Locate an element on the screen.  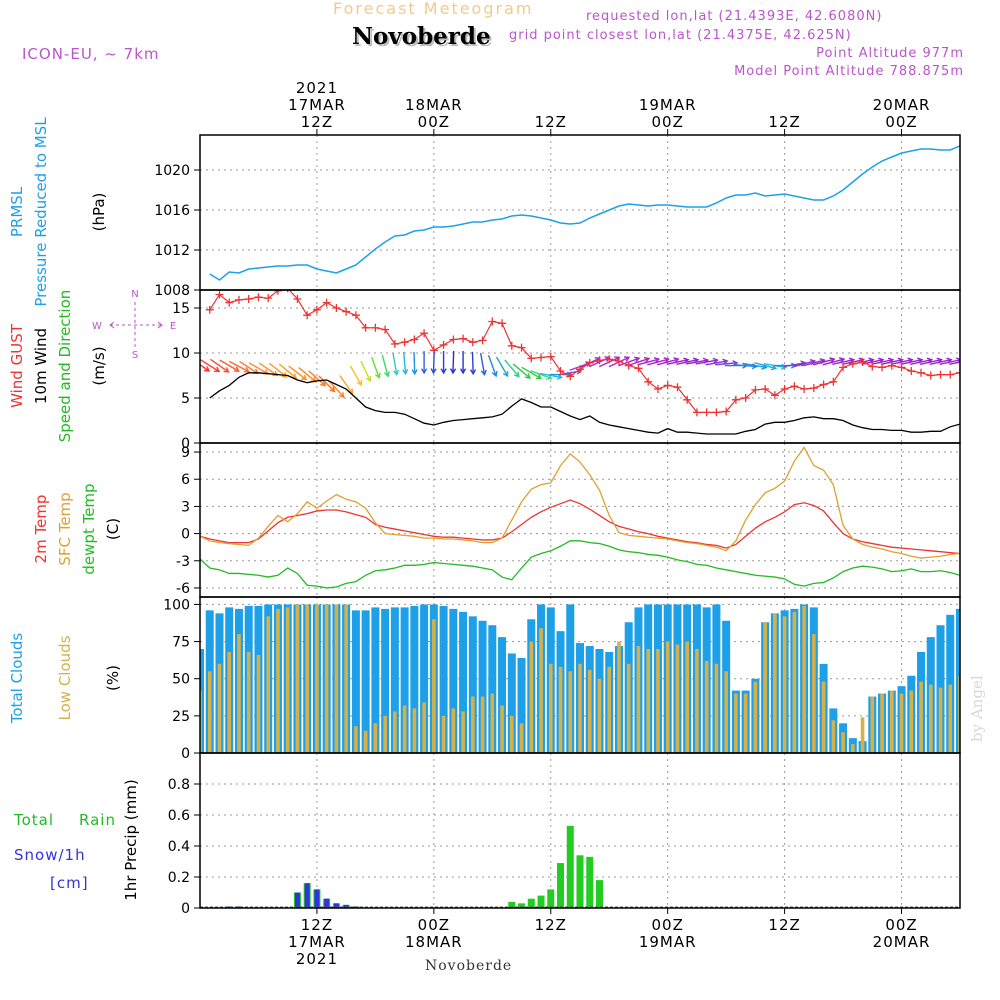
credit-watermark: by Angel is located at coordinates (977, 708).